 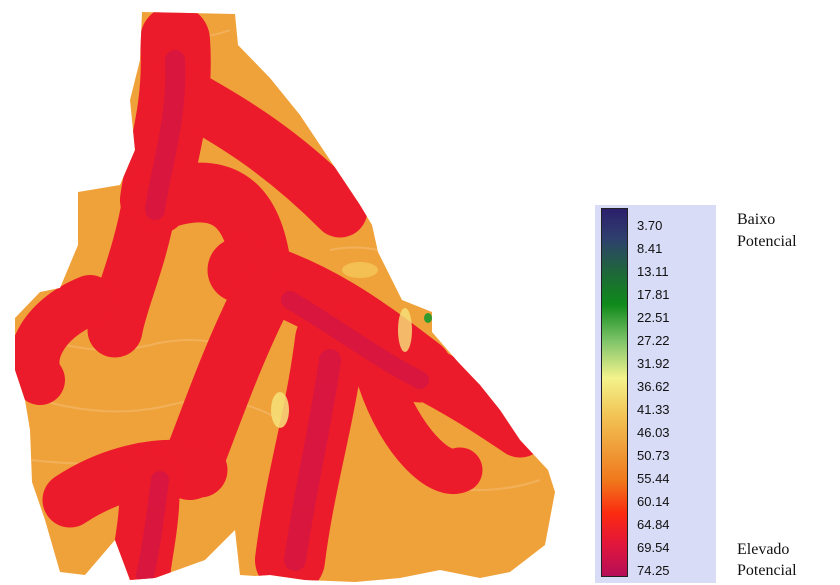 I want to click on legend-tick: 50.73, so click(x=653, y=455).